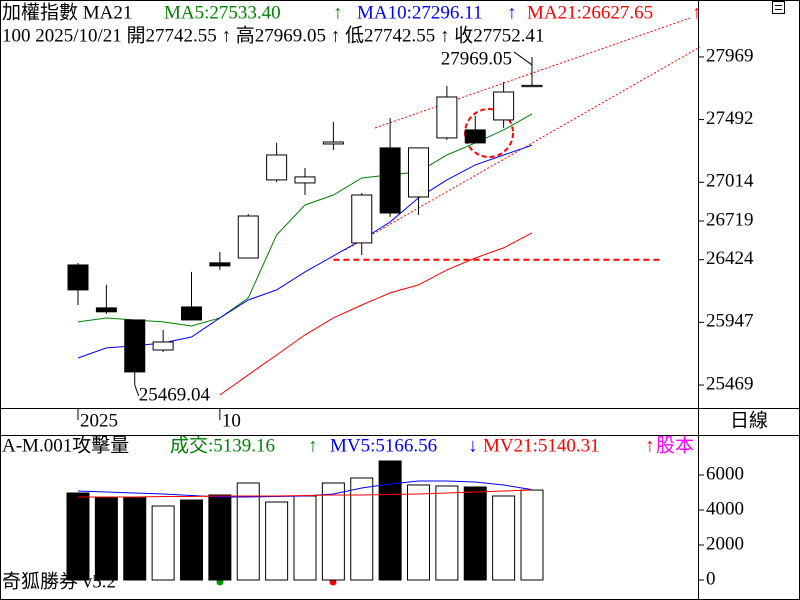 This screenshot has width=800, height=600. I want to click on y-tick-label: 6000, so click(725, 473).